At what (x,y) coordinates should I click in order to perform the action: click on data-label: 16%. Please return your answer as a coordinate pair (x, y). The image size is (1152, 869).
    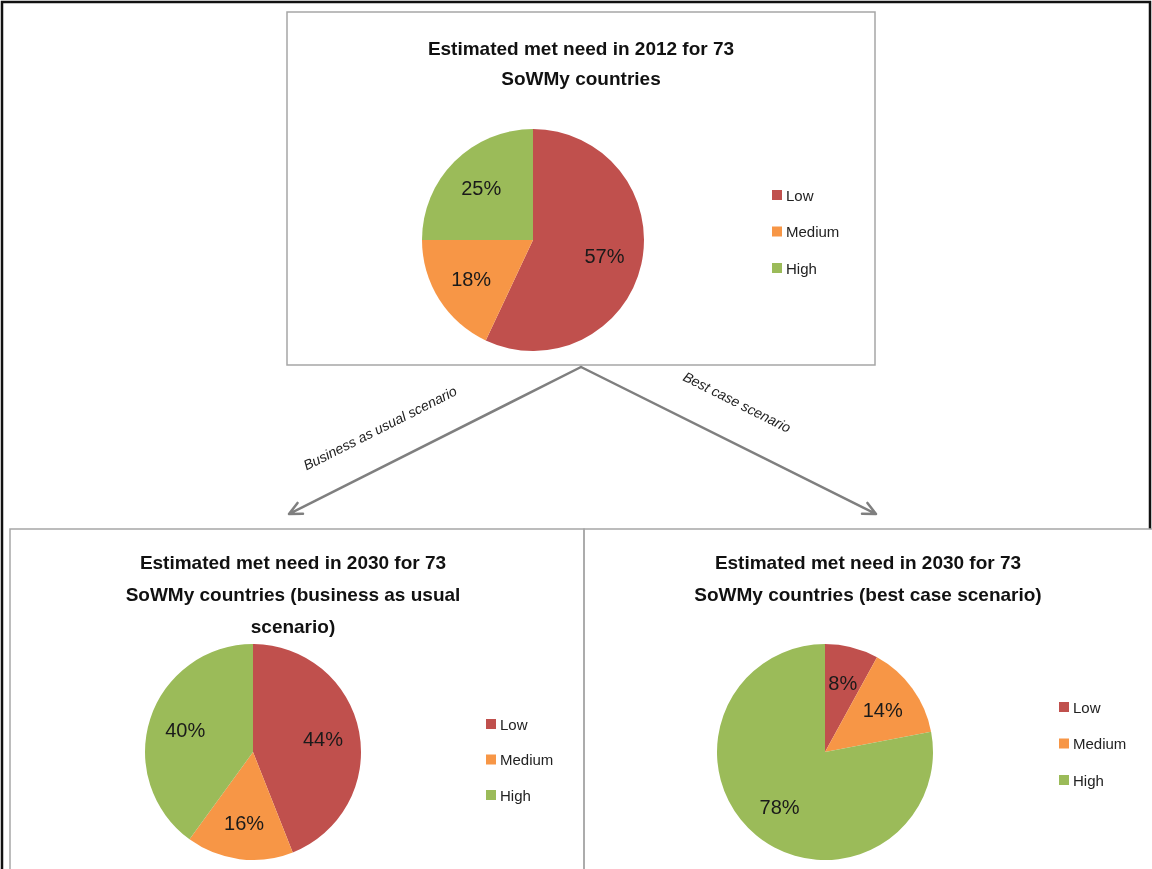
    Looking at the image, I should click on (244, 822).